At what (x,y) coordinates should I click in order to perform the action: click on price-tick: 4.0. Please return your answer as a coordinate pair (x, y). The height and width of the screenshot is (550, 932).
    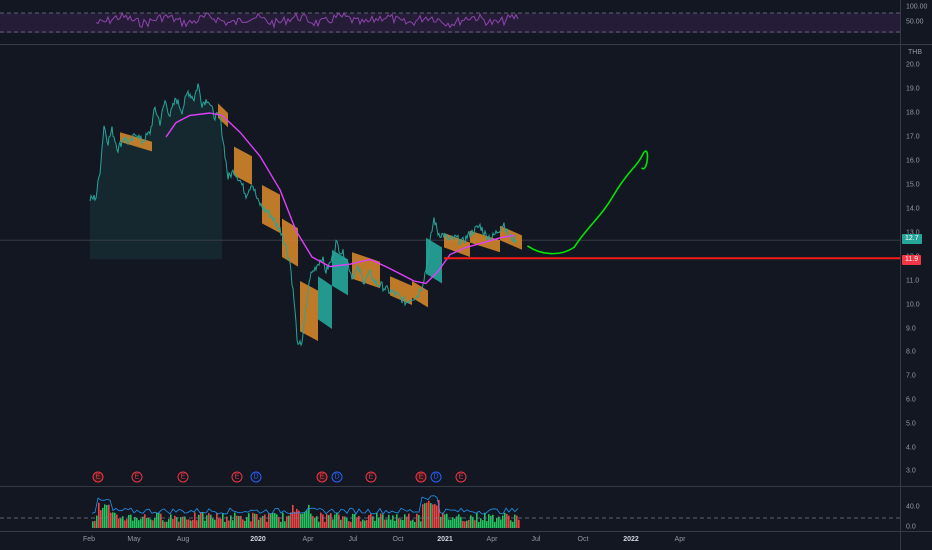
    Looking at the image, I should click on (911, 448).